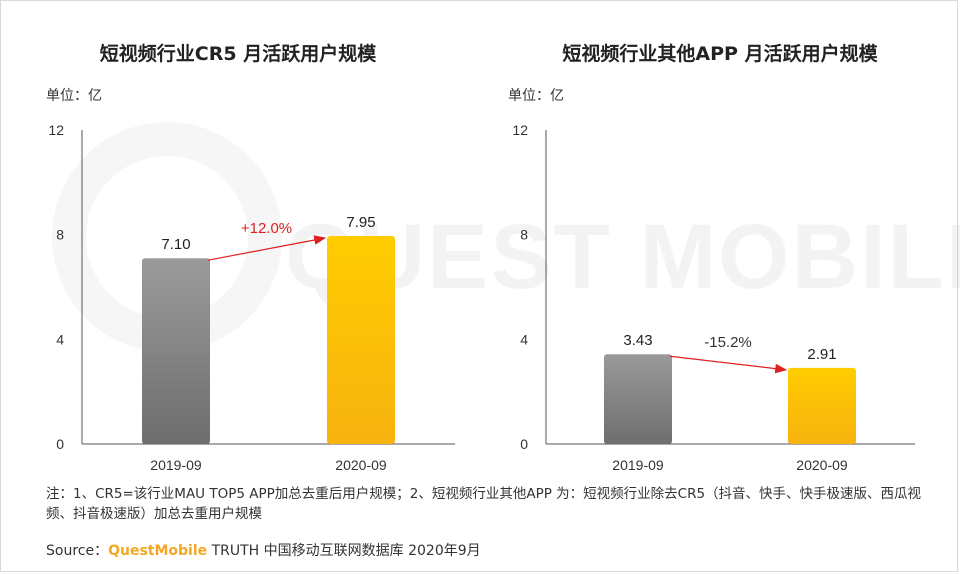 Image resolution: width=960 pixels, height=574 pixels. I want to click on x-tick-label-1-1: 2019-09, so click(176, 465).